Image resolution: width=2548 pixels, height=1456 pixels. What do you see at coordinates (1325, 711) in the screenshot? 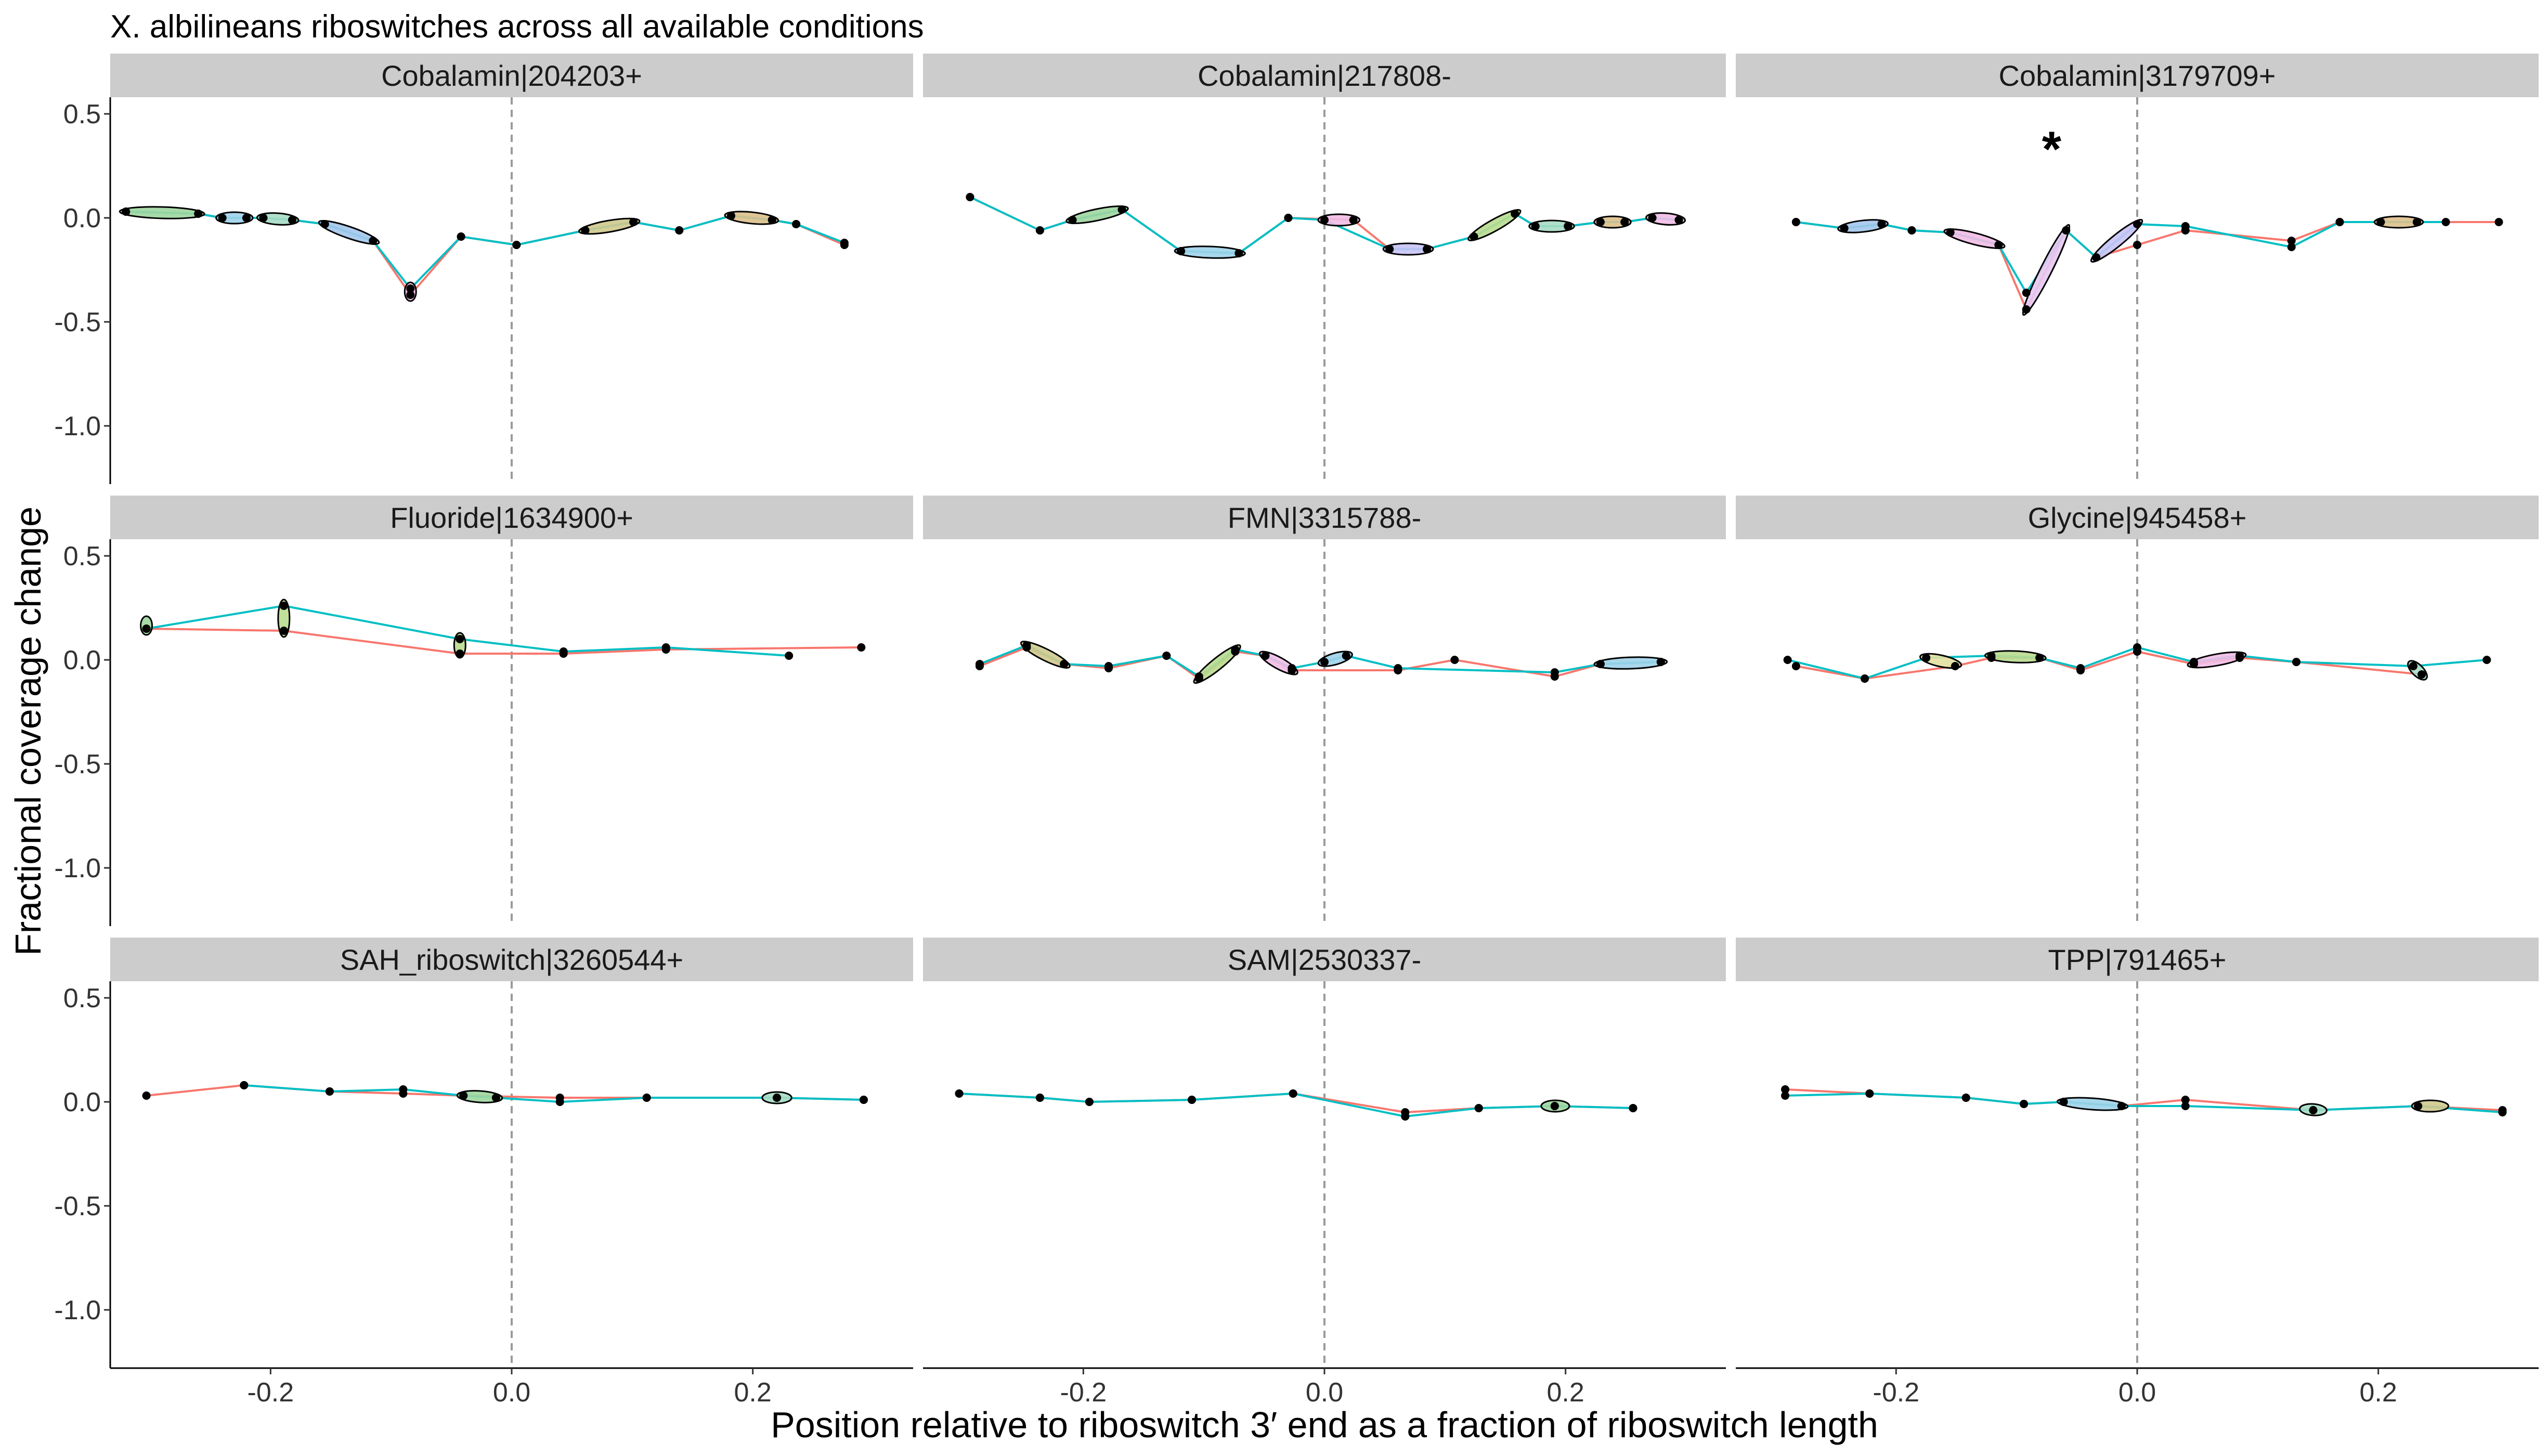
I see `facet-panel: FMN|3315788-` at bounding box center [1325, 711].